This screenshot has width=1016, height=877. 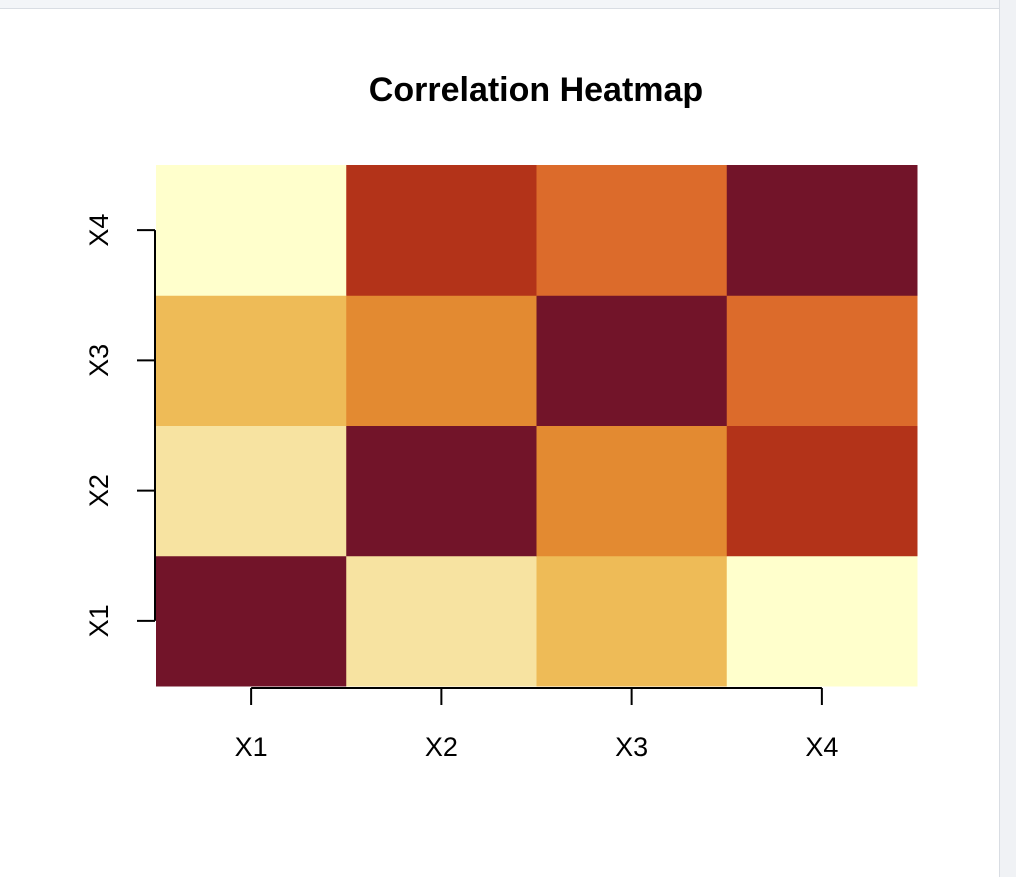 I want to click on y-tick-label-x4: X4, so click(x=99, y=230).